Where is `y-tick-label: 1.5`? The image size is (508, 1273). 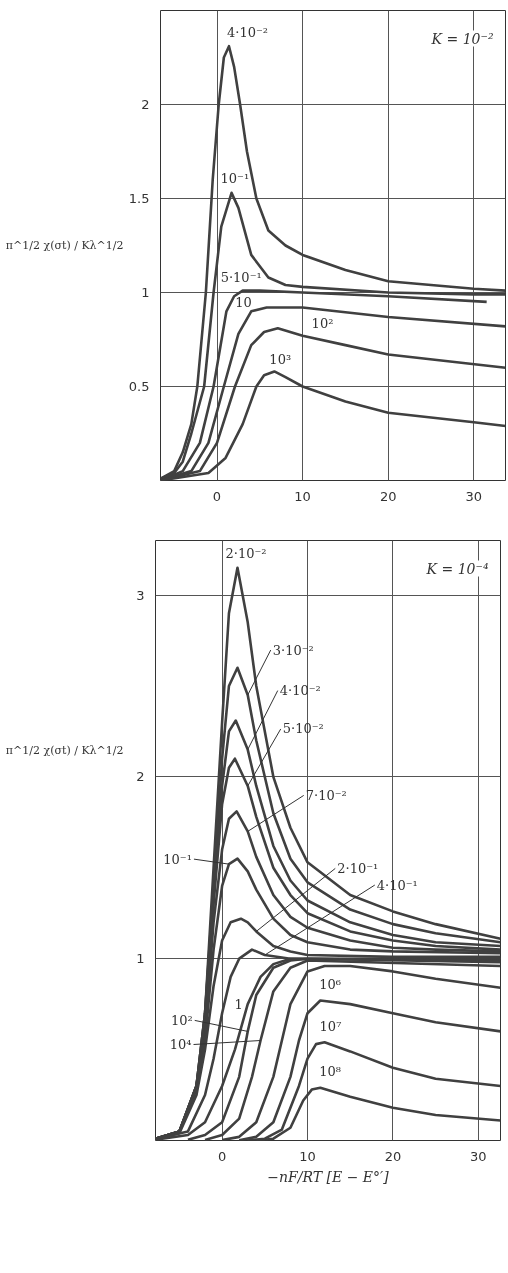
y-tick-label: 1.5 is located at coordinates (139, 198).